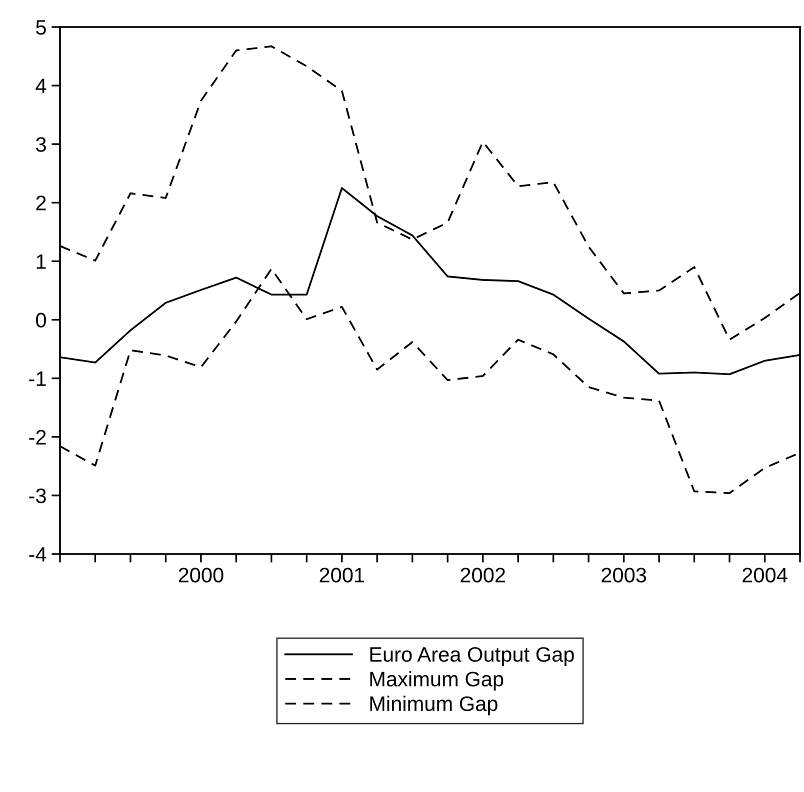  I want to click on y-tick-label: -1, so click(37, 379).